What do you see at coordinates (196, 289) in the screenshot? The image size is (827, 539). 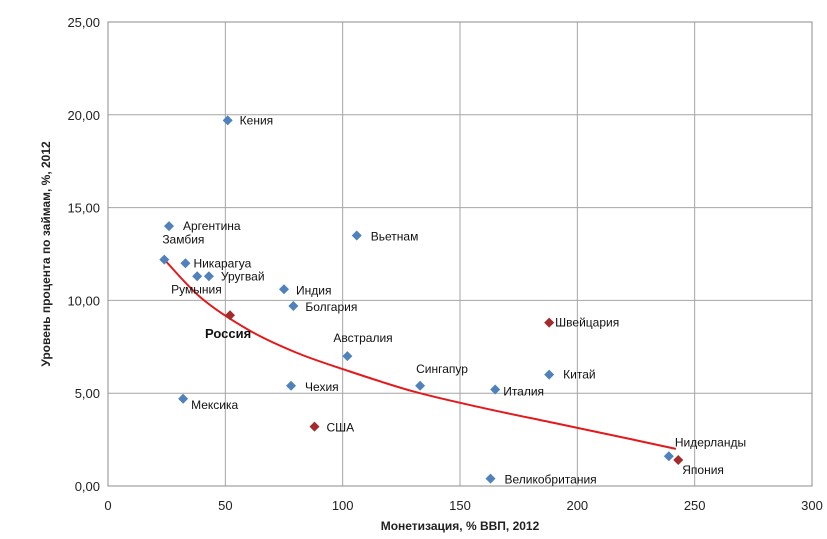 I see `data-point-label: Румыния` at bounding box center [196, 289].